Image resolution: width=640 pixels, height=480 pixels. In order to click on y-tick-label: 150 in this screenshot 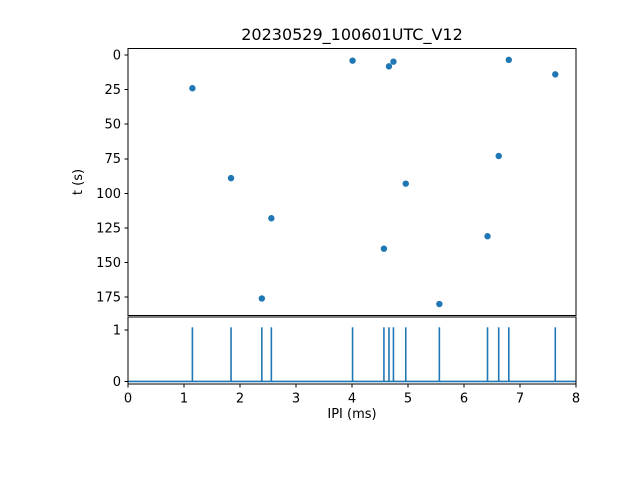, I will do `click(108, 263)`.